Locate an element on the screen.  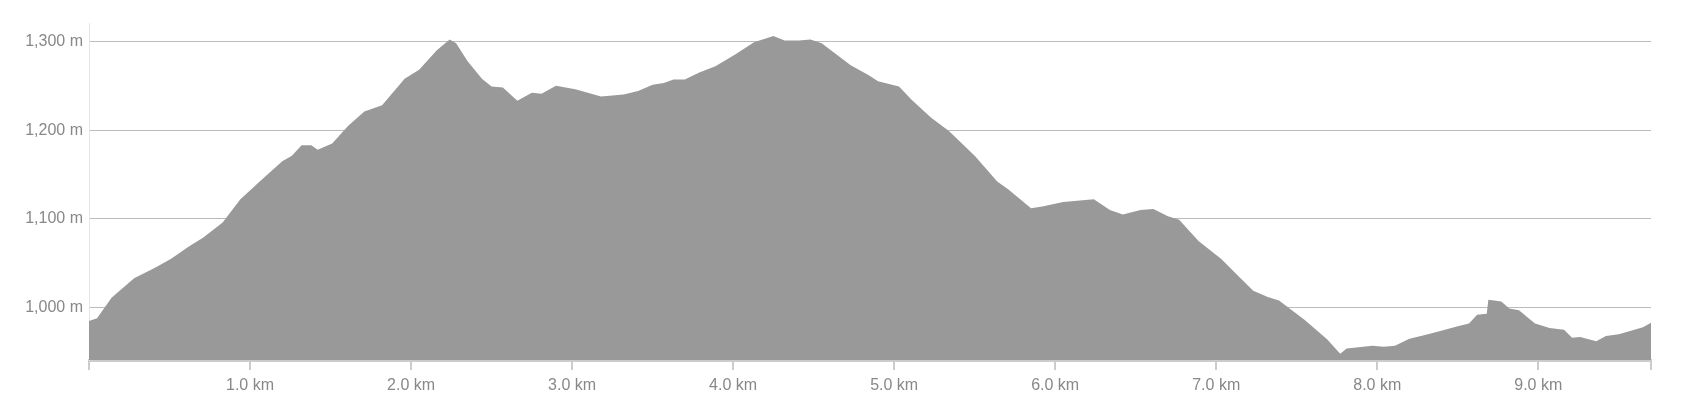
x-tick-label: 8.0 km is located at coordinates (1377, 385).